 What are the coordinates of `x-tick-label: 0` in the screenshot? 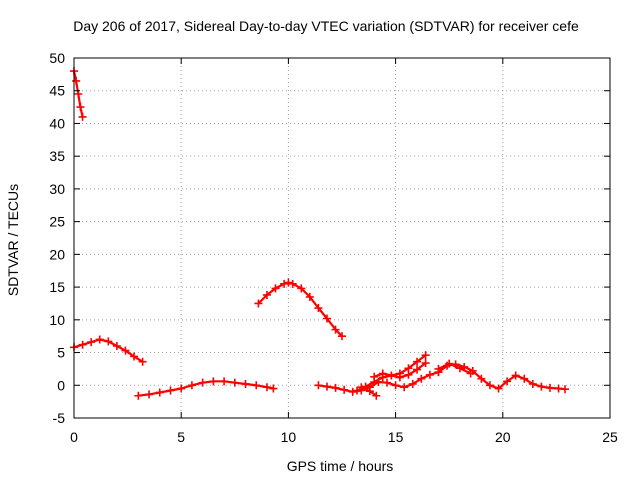 It's located at (74, 437).